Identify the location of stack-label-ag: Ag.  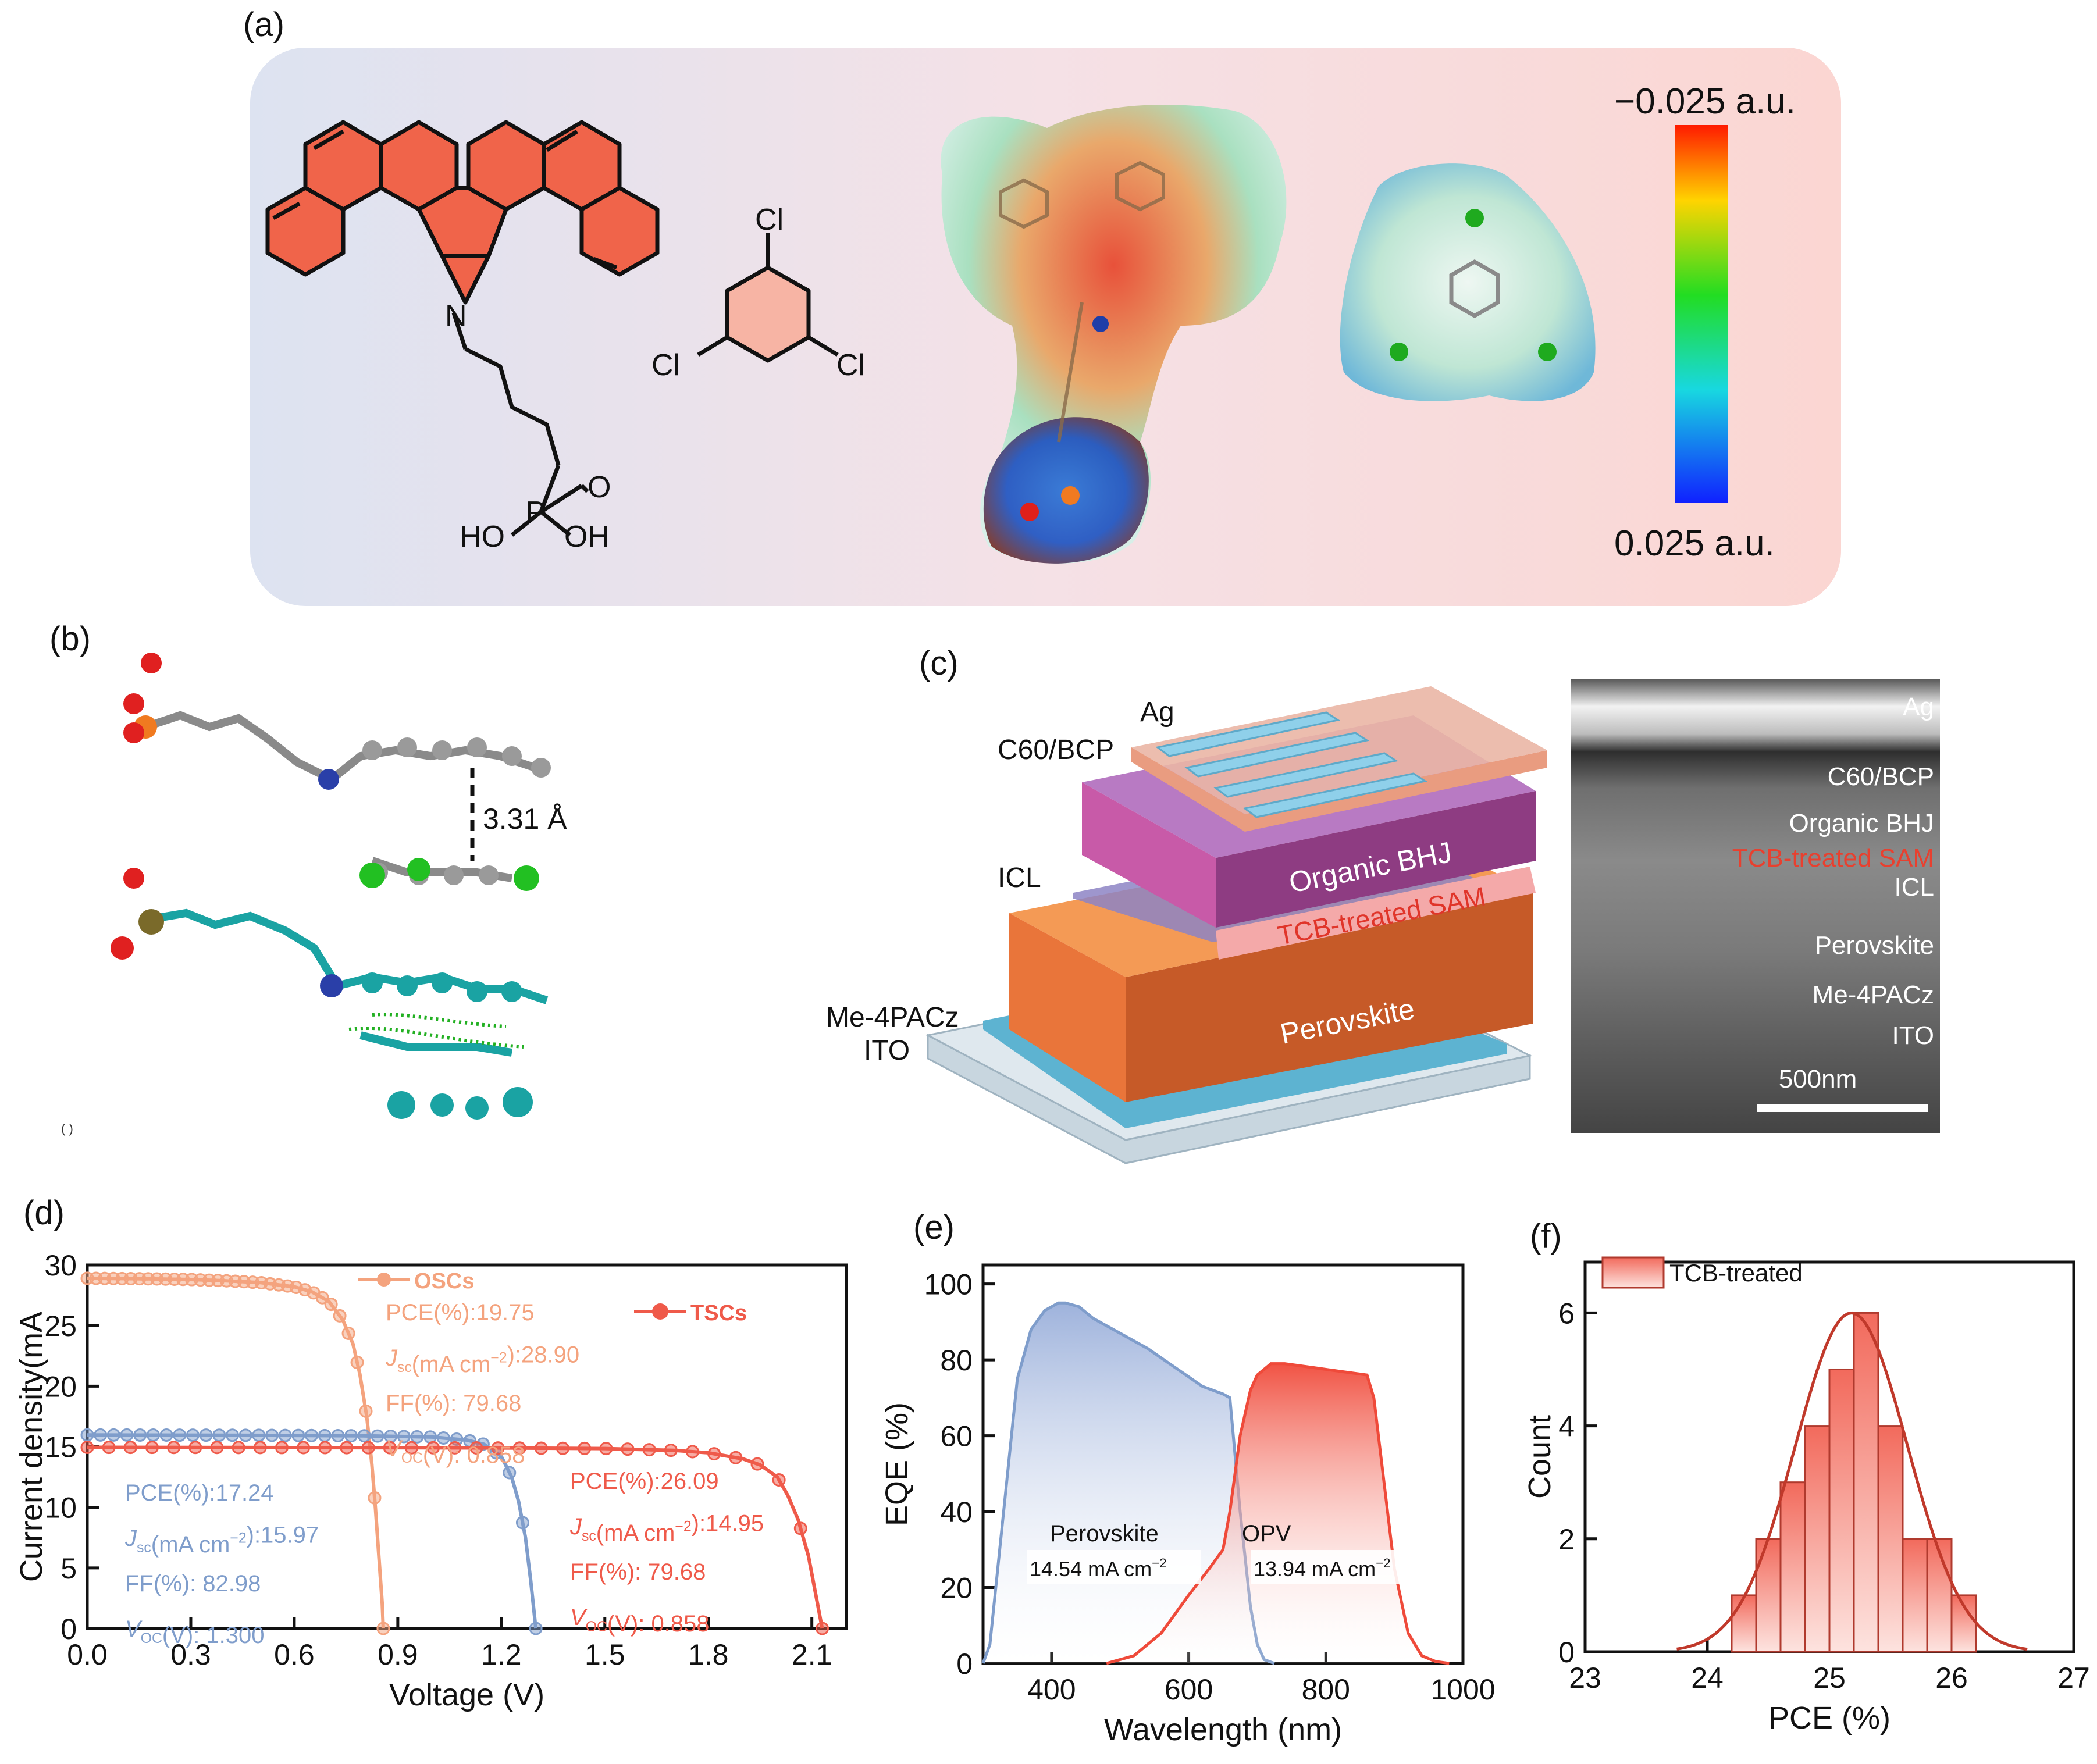
(1157, 712).